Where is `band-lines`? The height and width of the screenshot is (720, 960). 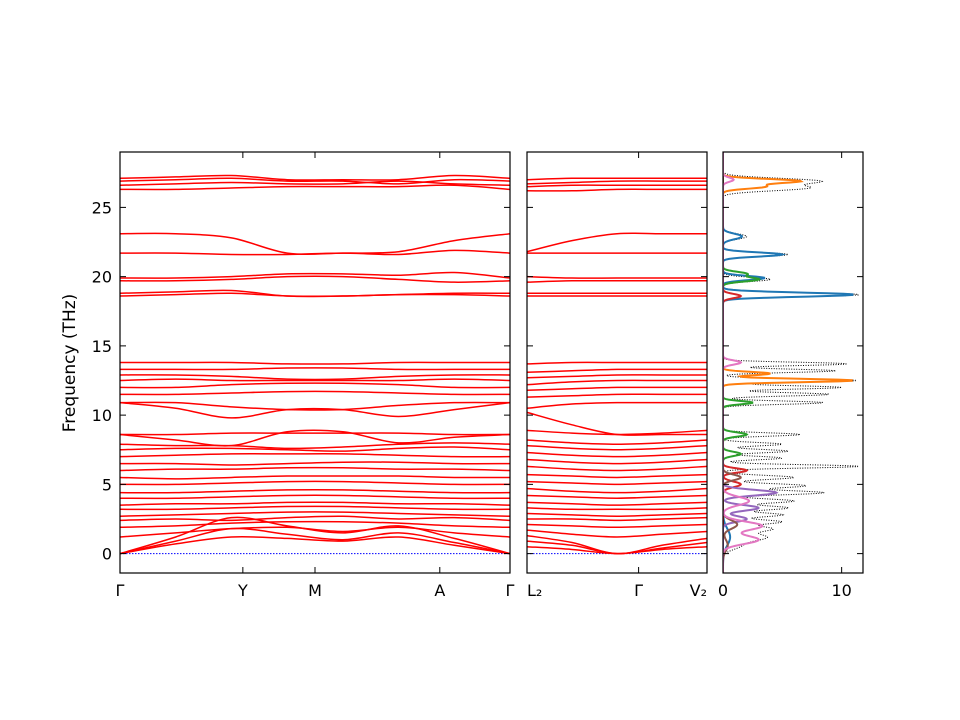
band-lines is located at coordinates (617, 366).